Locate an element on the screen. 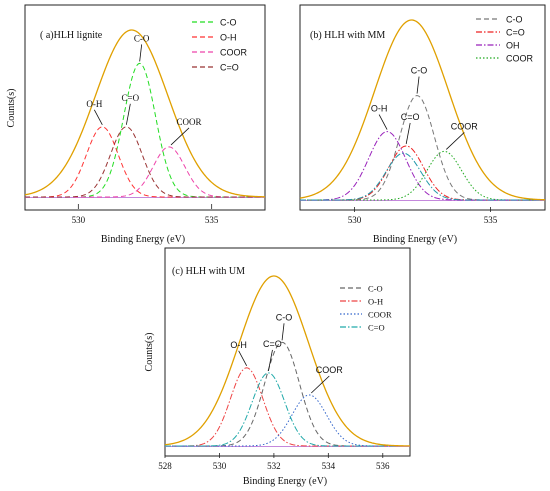  x-tick-label-c-532: 532 is located at coordinates (274, 466).